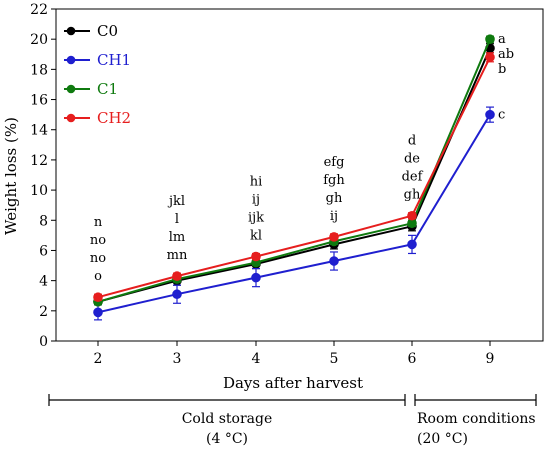  What do you see at coordinates (71, 118) in the screenshot?
I see `legend-marker-ch2` at bounding box center [71, 118].